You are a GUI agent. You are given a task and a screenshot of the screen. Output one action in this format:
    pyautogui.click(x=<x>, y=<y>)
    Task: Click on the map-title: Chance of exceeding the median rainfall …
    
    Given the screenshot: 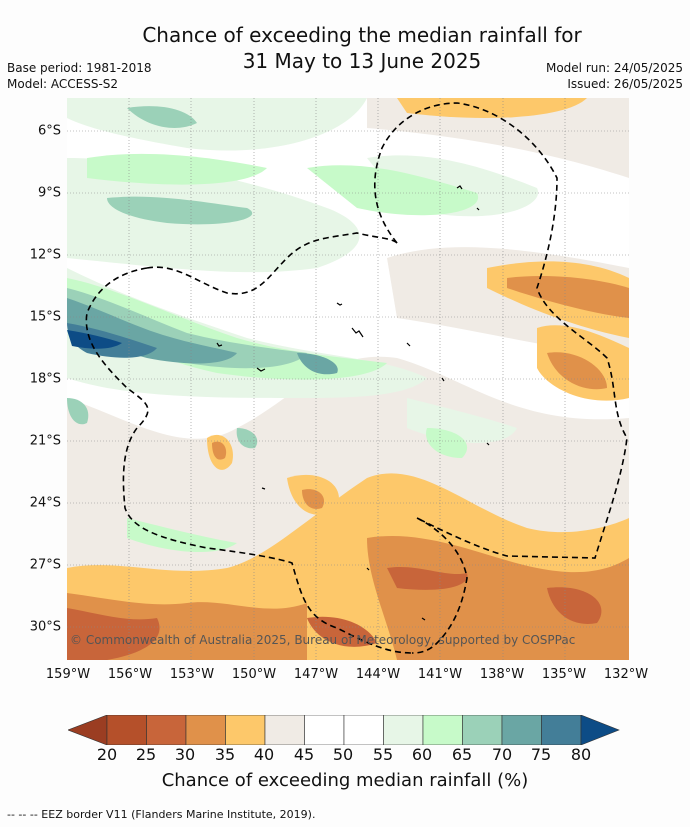 What is the action you would take?
    pyautogui.click(x=345, y=48)
    